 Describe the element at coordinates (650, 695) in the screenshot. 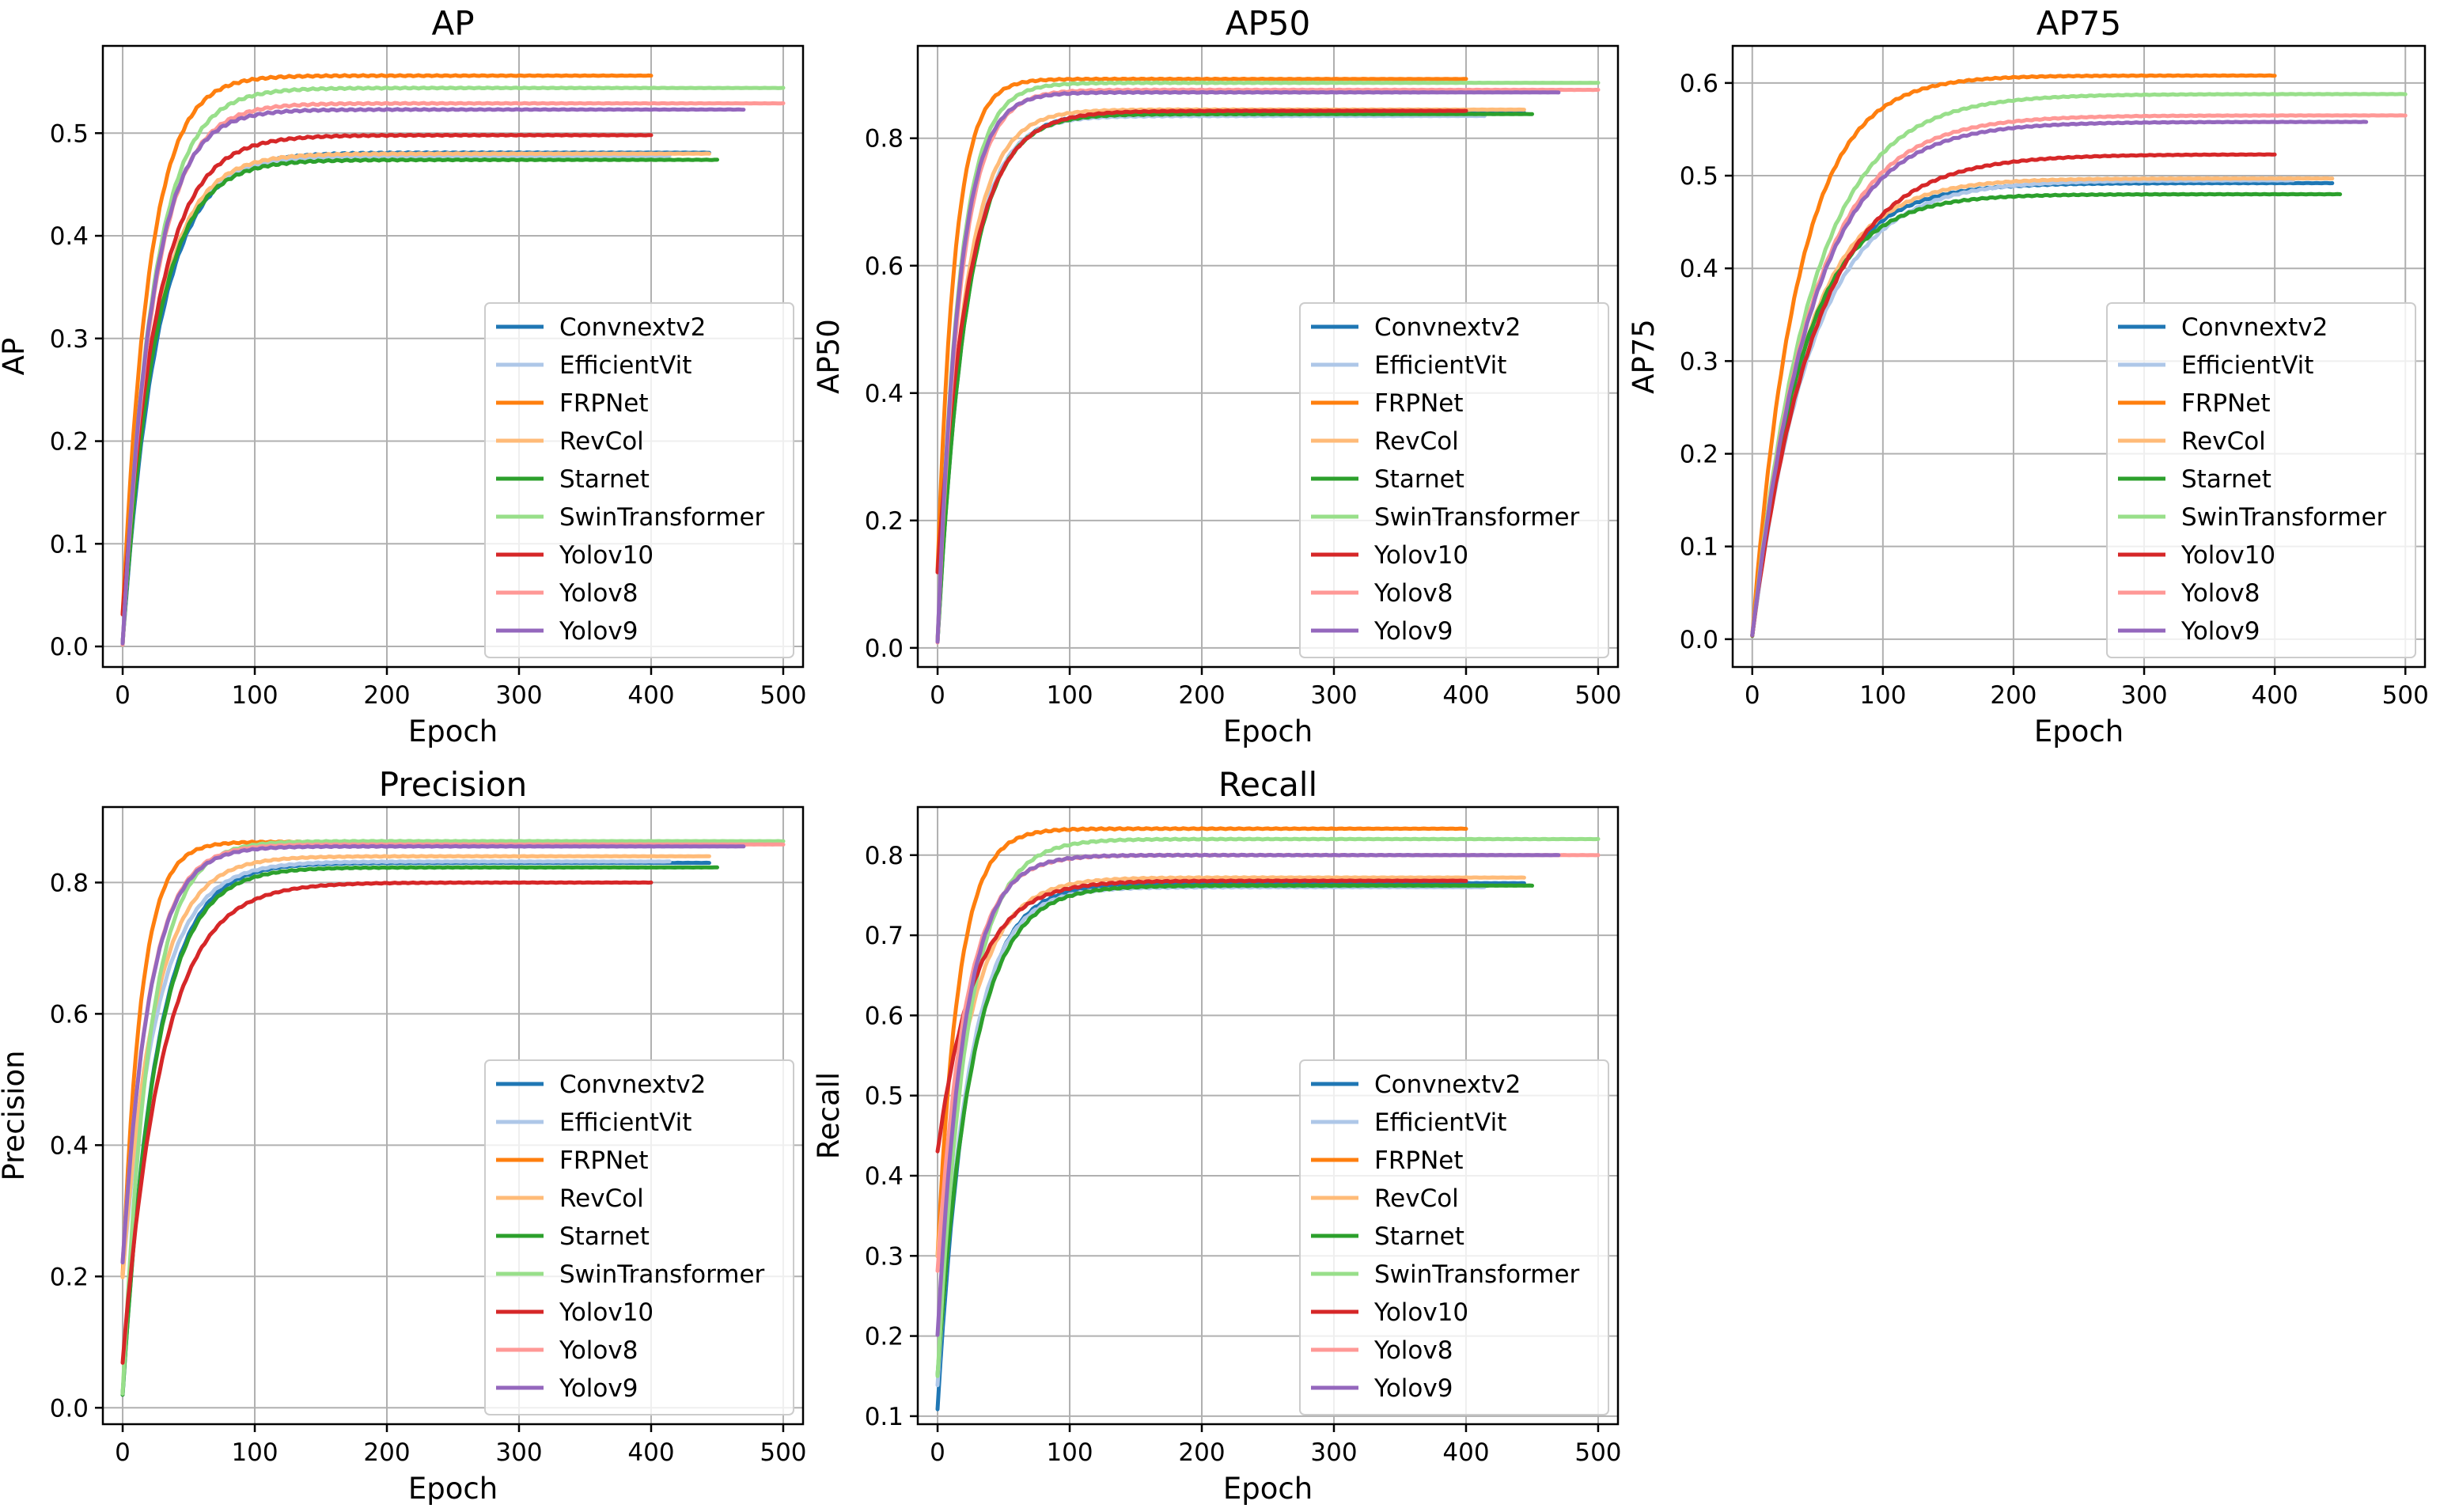

I see `x-tick-label: 400` at that location.